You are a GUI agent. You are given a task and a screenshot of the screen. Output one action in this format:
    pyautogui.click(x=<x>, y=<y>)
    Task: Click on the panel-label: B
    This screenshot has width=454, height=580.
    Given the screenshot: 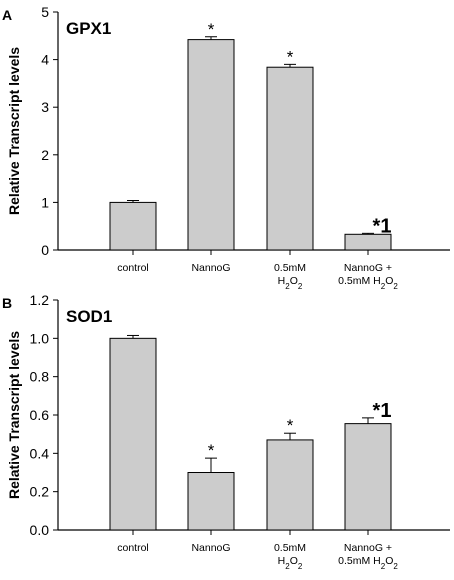 What is the action you would take?
    pyautogui.click(x=7, y=303)
    